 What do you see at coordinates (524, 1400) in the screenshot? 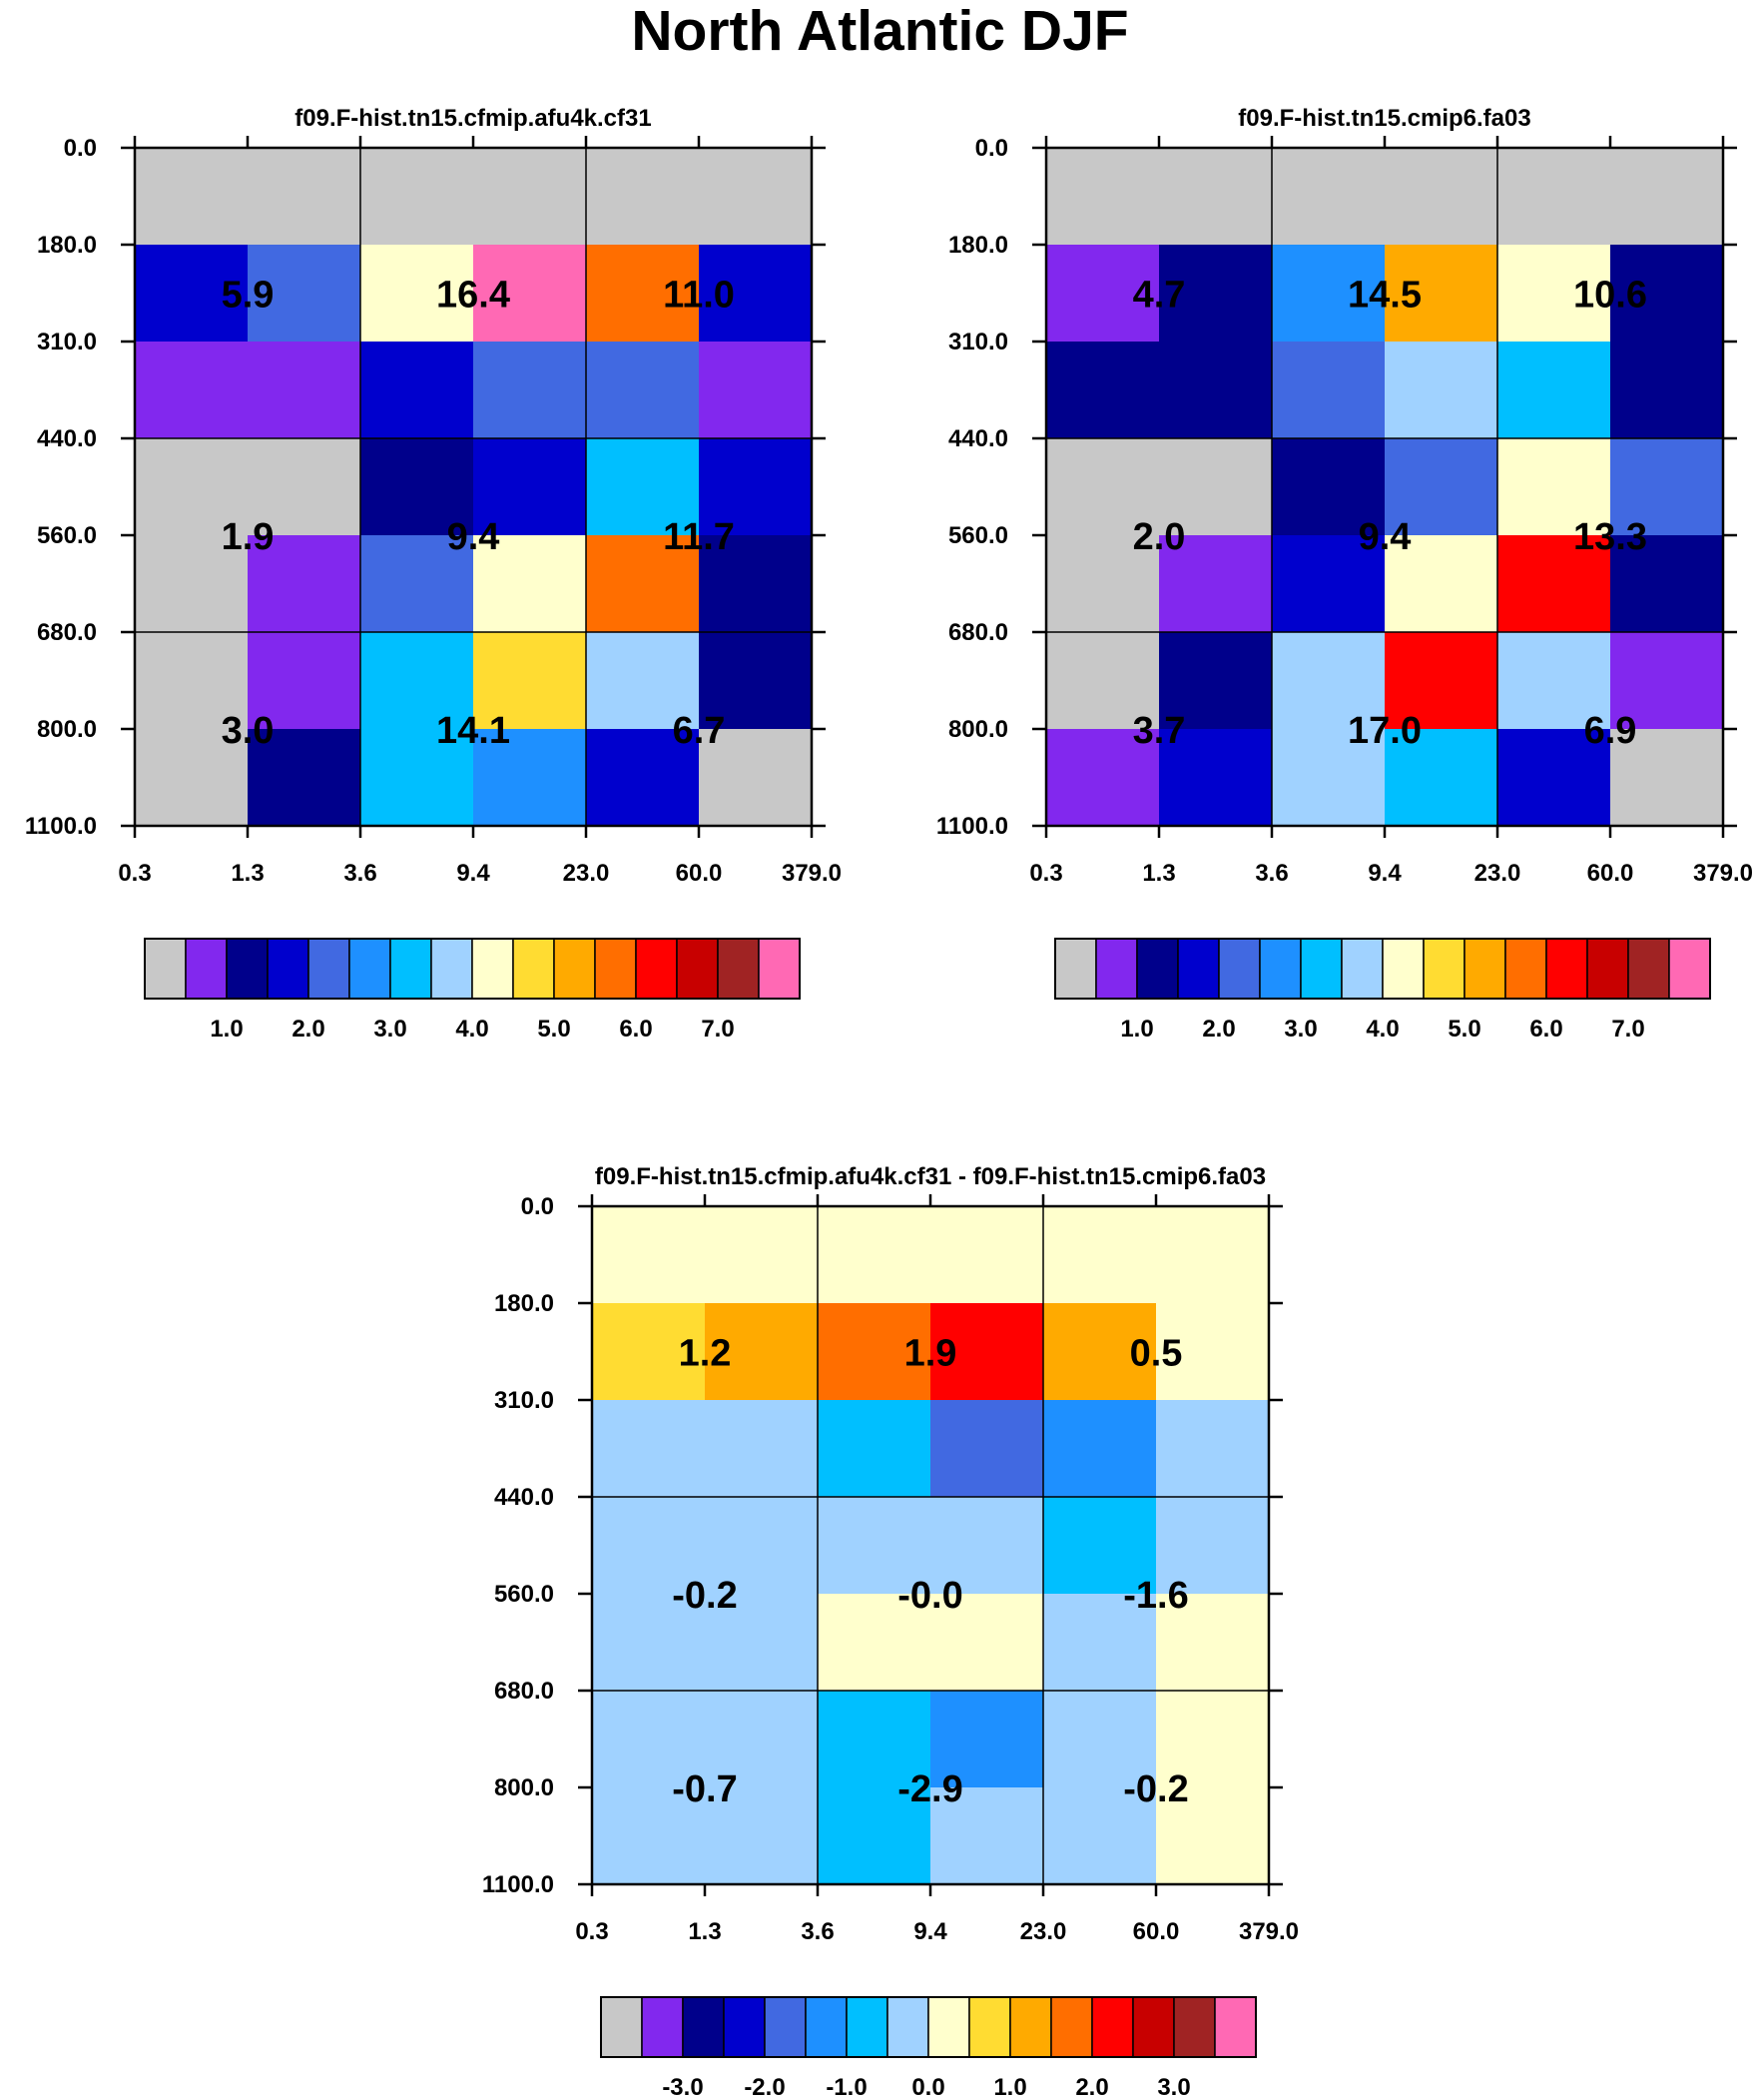
I see `y-tick-label: 310.0` at bounding box center [524, 1400].